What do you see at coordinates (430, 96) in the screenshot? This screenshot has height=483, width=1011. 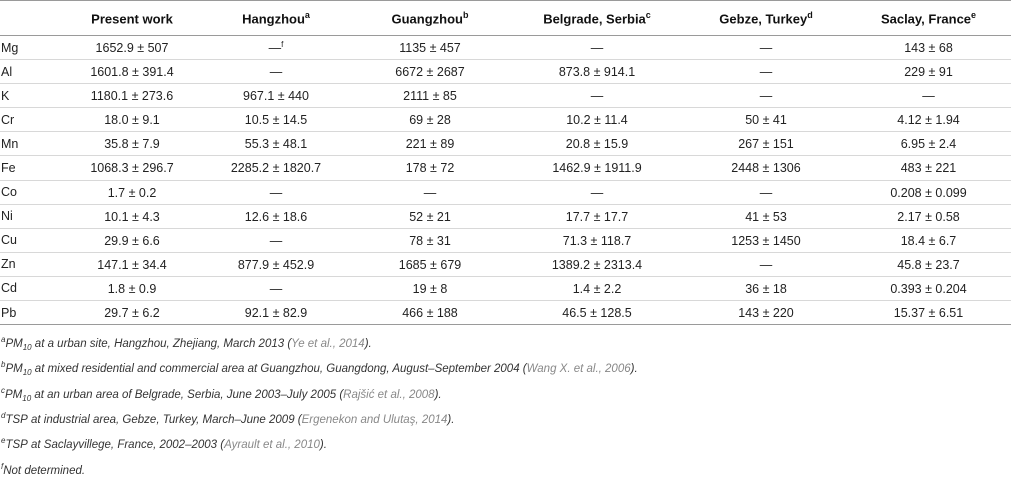 I see `table-cell: 2111 ± 85` at bounding box center [430, 96].